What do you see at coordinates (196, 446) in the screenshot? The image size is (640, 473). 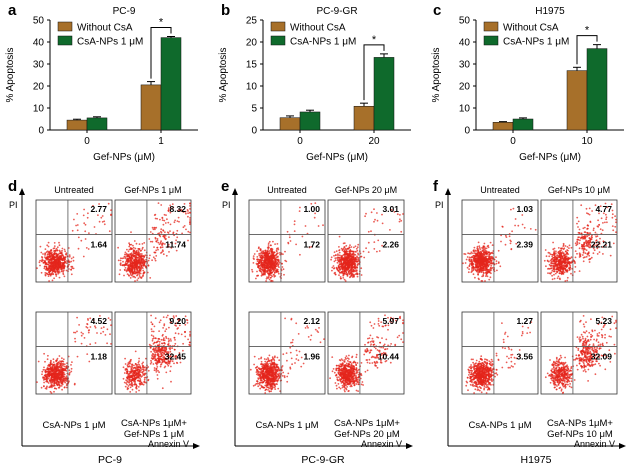 I see `annexin-axis-arrow` at bounding box center [196, 446].